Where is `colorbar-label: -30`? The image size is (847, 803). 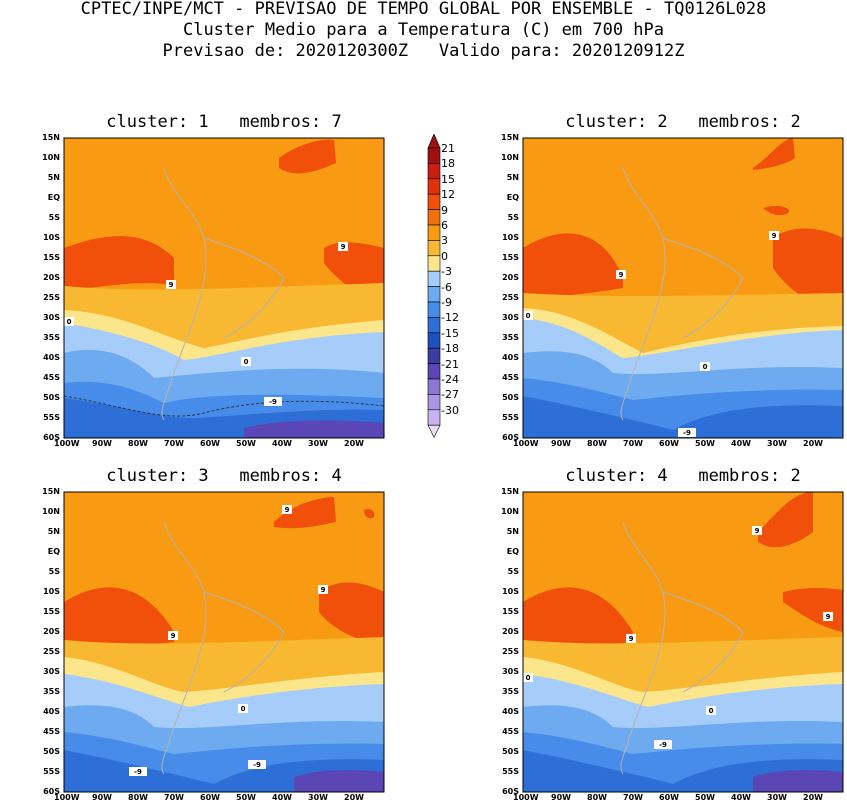 colorbar-label: -30 is located at coordinates (450, 410).